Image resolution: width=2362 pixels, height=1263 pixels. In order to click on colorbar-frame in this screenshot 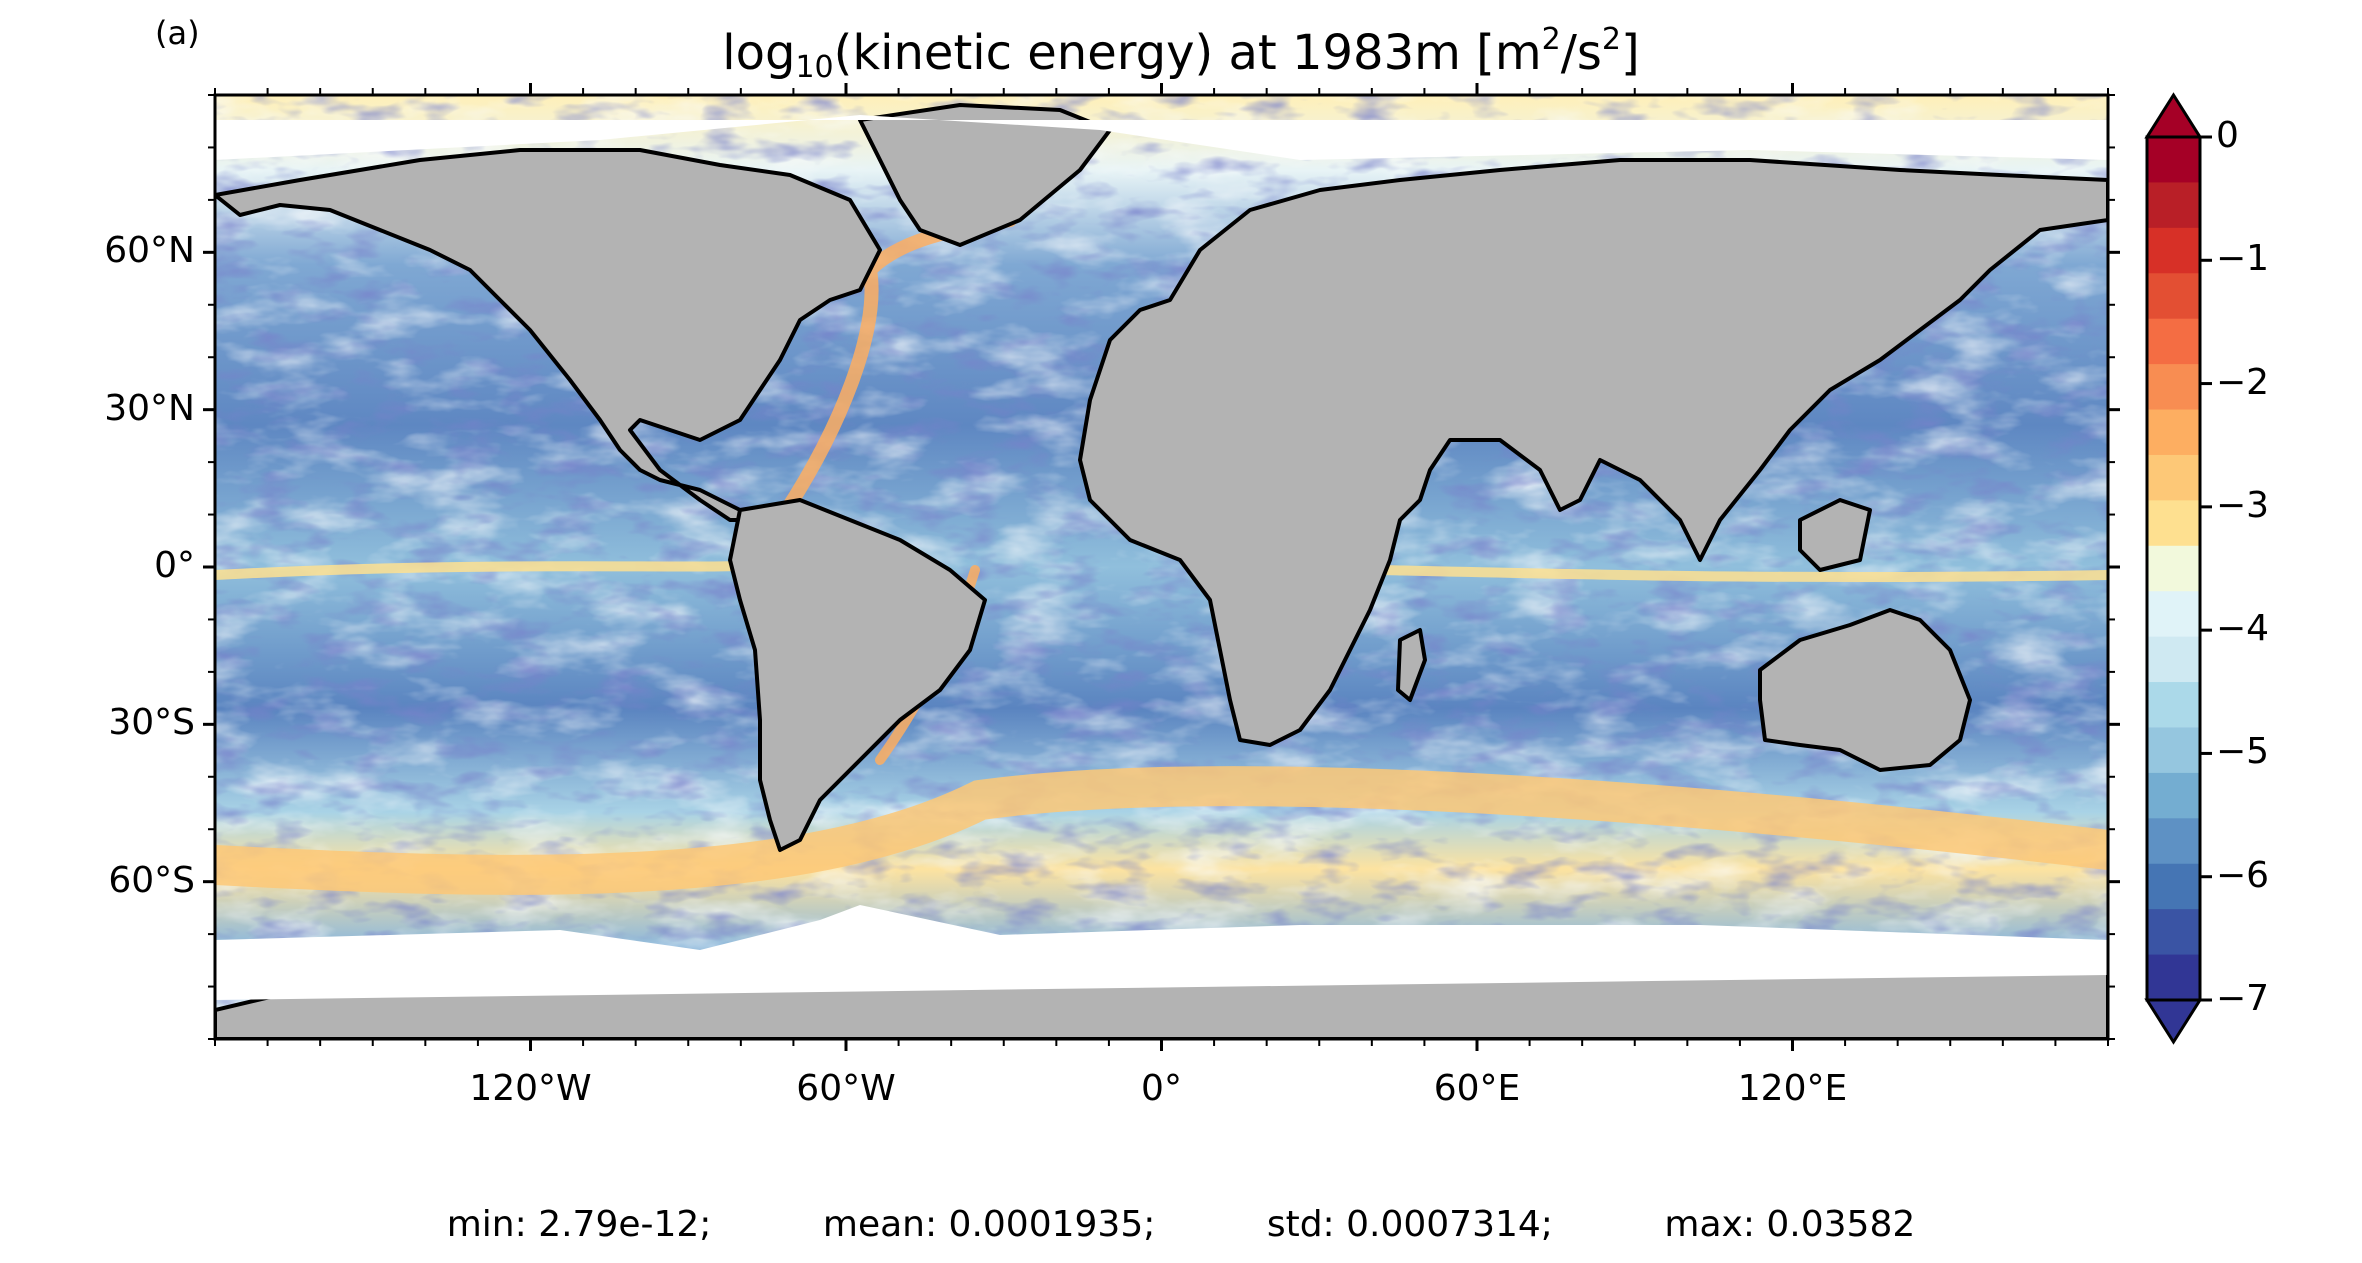, I will do `click(2173, 568)`.